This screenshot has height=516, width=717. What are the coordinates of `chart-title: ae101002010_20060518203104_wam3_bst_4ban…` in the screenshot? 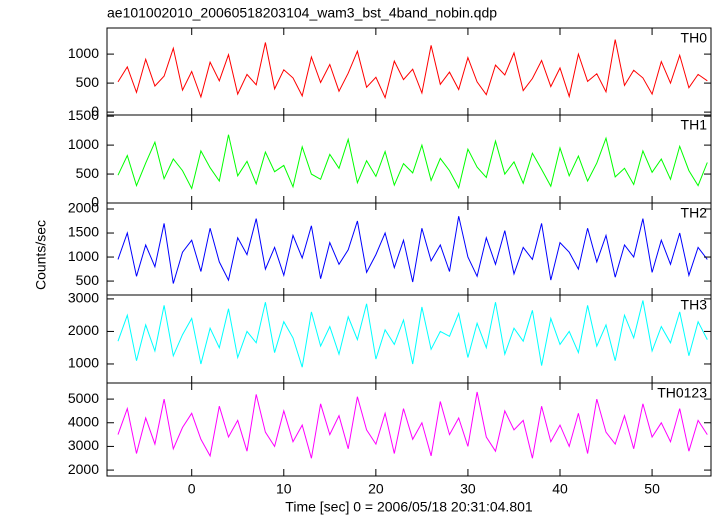 It's located at (302, 13).